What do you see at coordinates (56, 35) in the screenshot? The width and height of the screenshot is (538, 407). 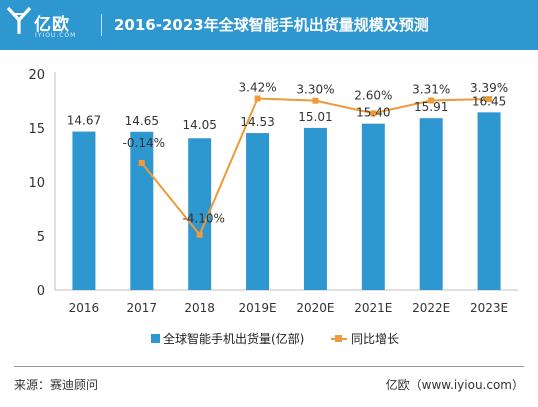 I see `logo-subtext: IYIOU.COM` at bounding box center [56, 35].